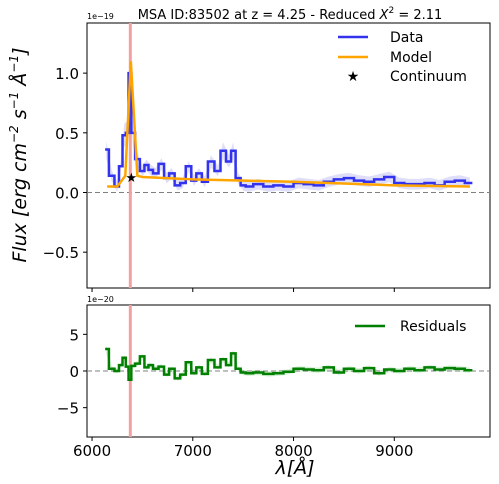 The width and height of the screenshot is (499, 484). I want to click on top-ytick-label: 1.0, so click(67, 74).